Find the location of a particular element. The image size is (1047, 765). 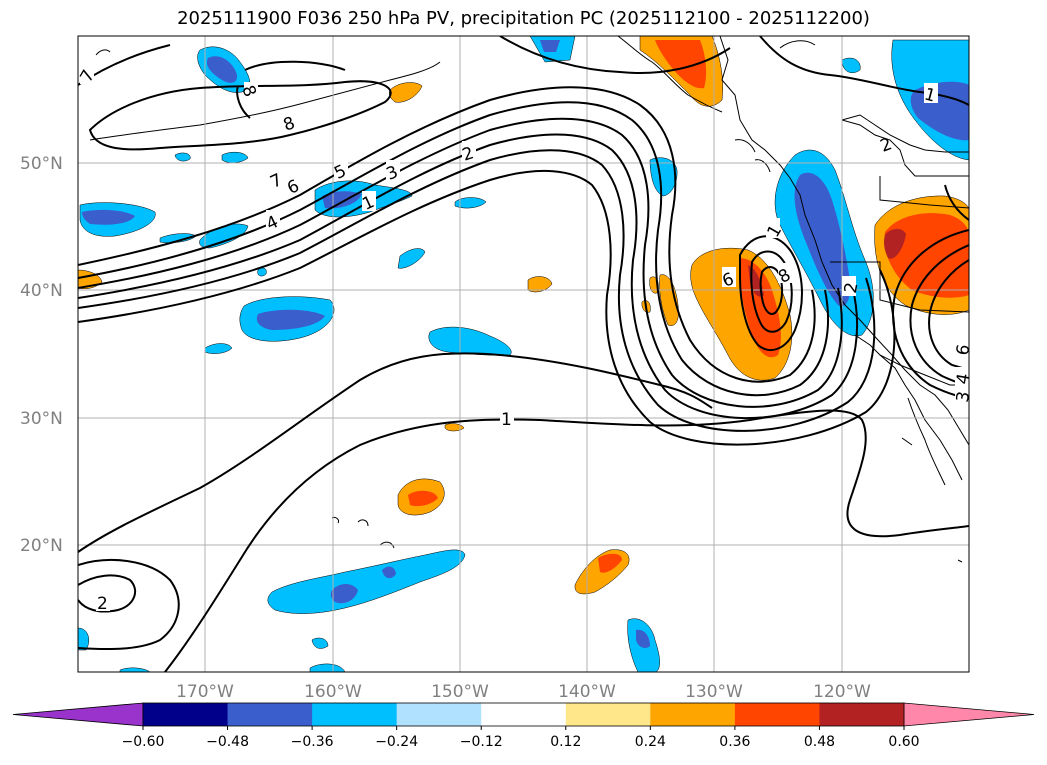

latitude-labels: 50°N 40°N 30°N 20°N is located at coordinates (41, 355).